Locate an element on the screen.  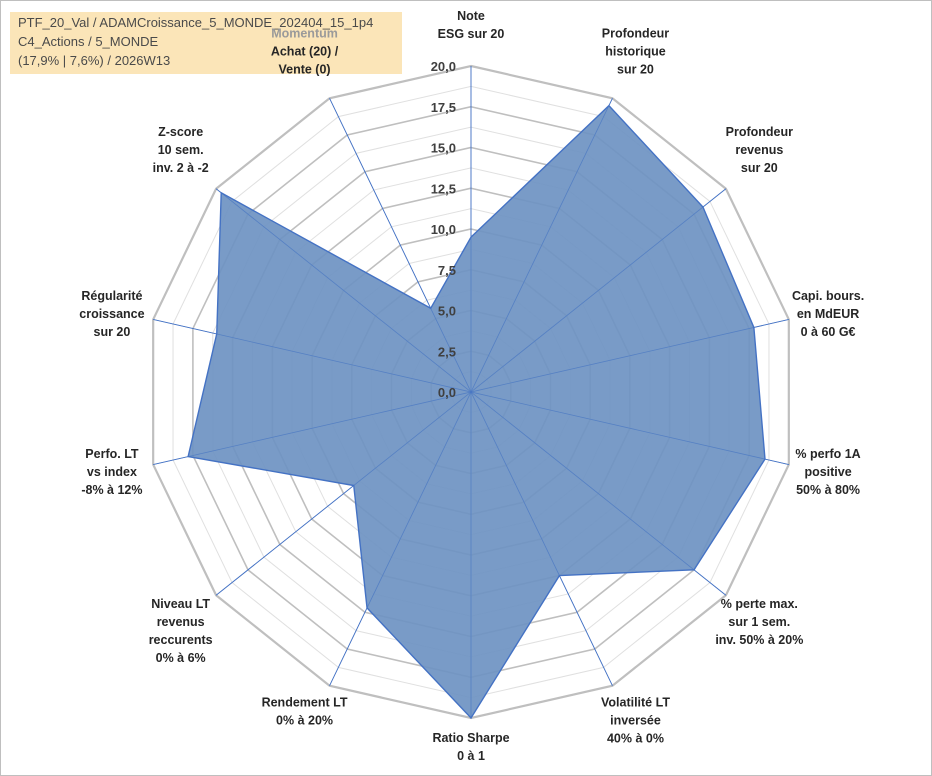
tick-label: 5,0 is located at coordinates (447, 311).